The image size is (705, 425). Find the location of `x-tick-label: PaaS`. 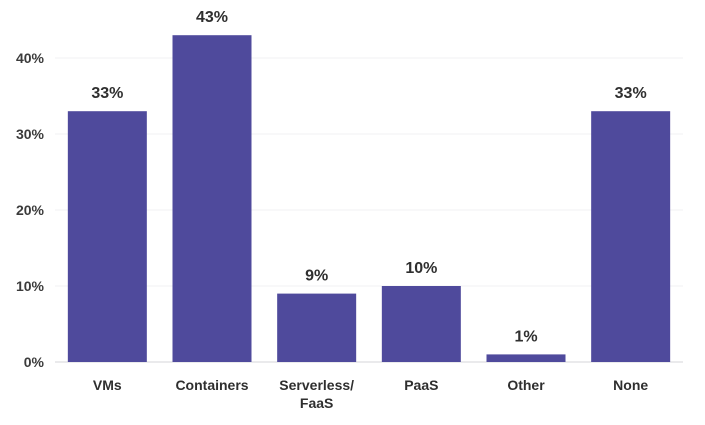

x-tick-label: PaaS is located at coordinates (421, 385).